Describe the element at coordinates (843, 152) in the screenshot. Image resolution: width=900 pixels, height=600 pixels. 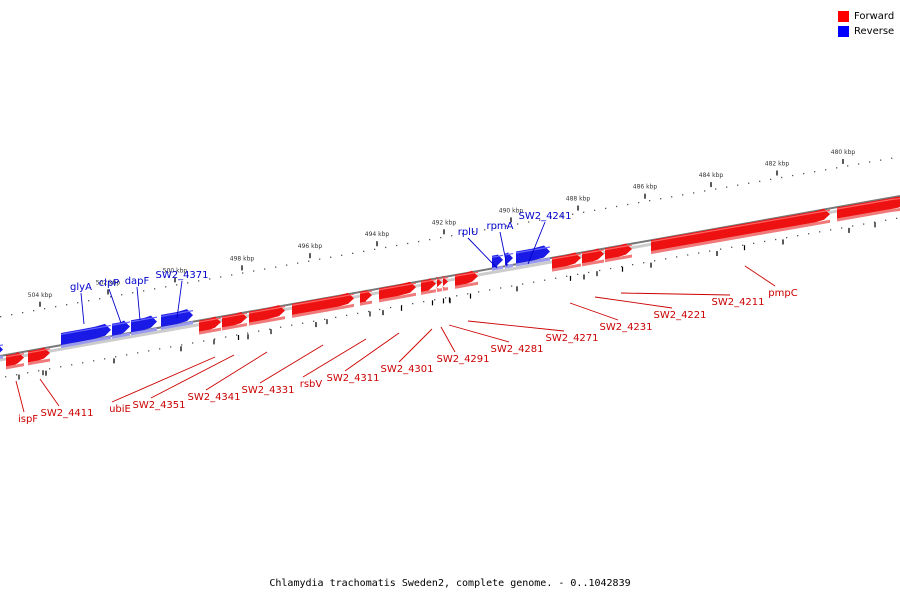
I see `scale-label: 480 kbp` at that location.